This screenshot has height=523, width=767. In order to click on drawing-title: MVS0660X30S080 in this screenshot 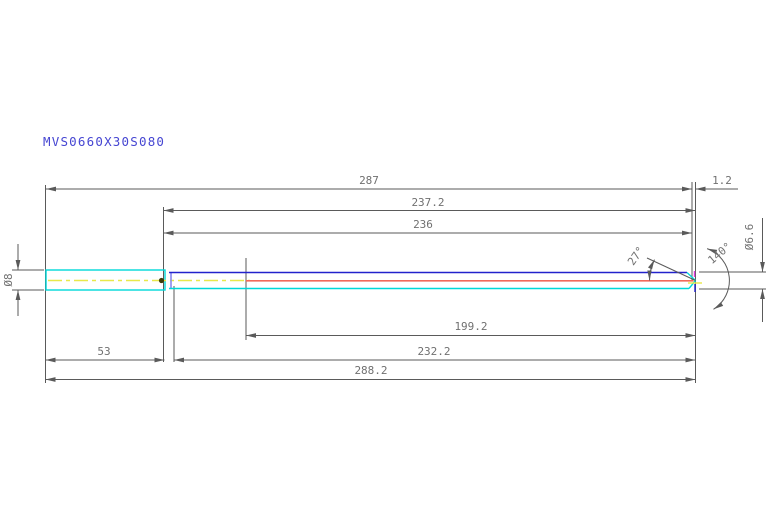, I will do `click(104, 141)`.